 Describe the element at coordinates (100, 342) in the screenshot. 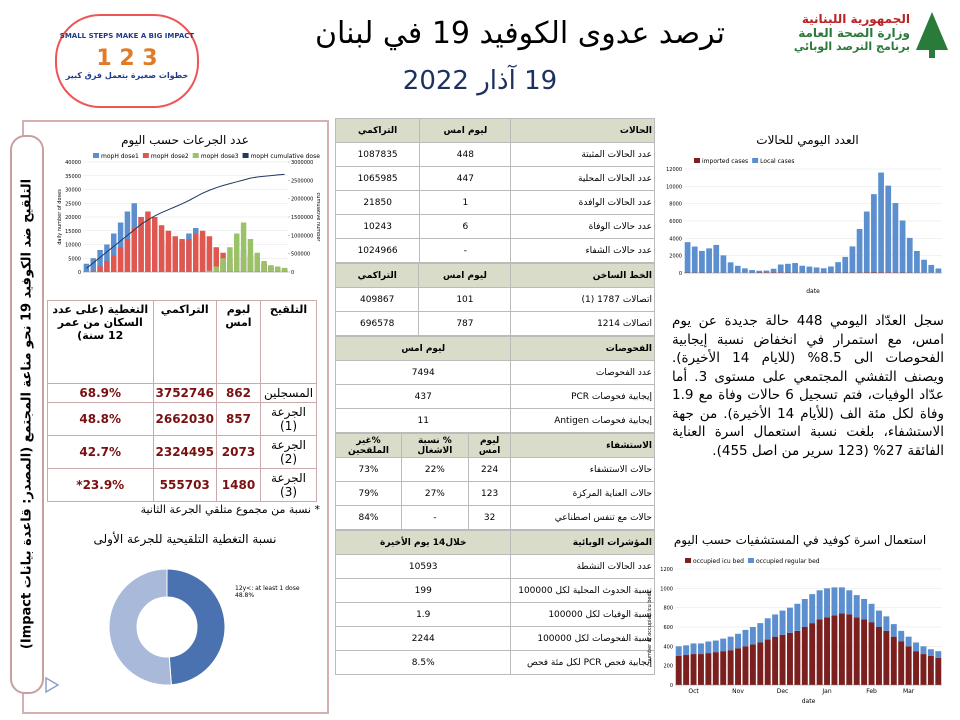

I see `header-cell: التغطية (على عدد السكان من عمر 12 سنة)` at that location.